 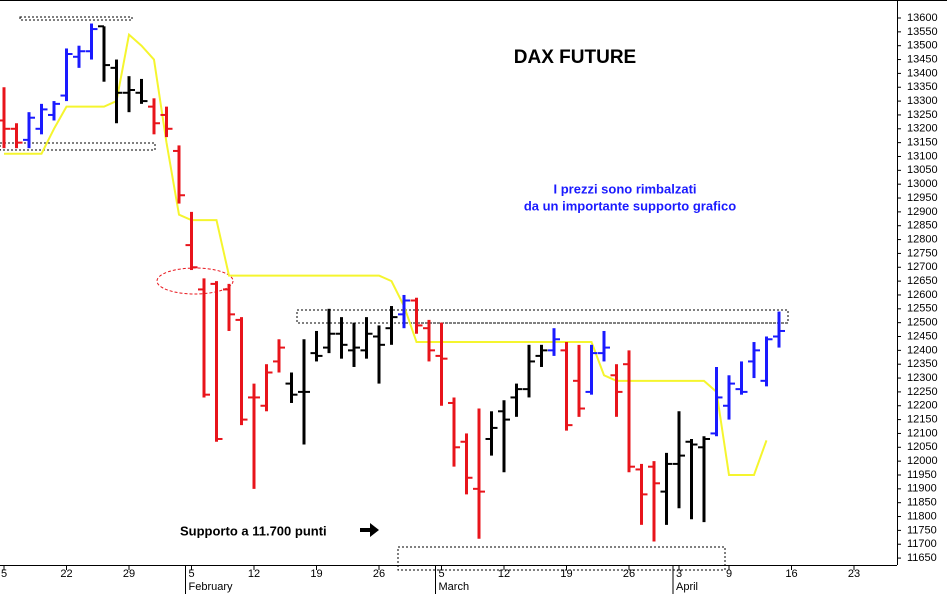 What do you see at coordinates (922, 101) in the screenshot?
I see `y-tick-label: 13300` at bounding box center [922, 101].